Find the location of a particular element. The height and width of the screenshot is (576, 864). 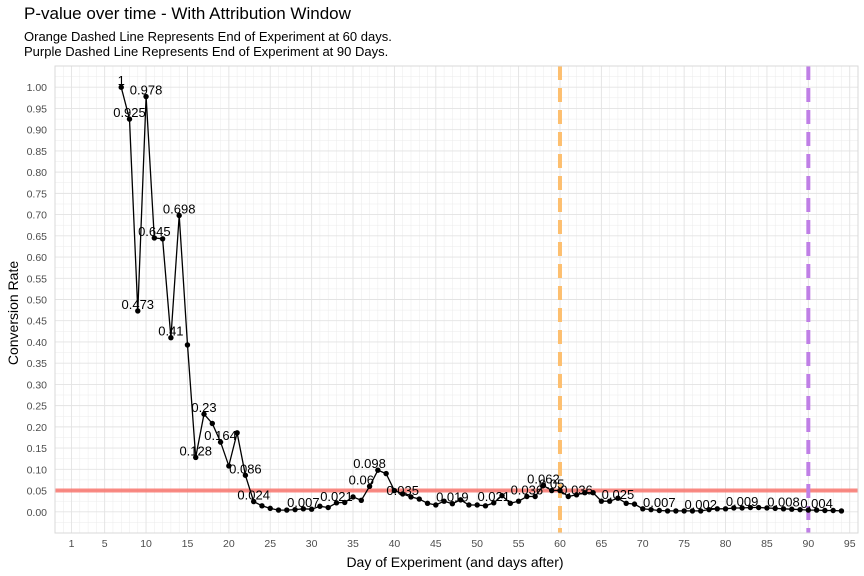

x-tick-label: 50 is located at coordinates (477, 544).